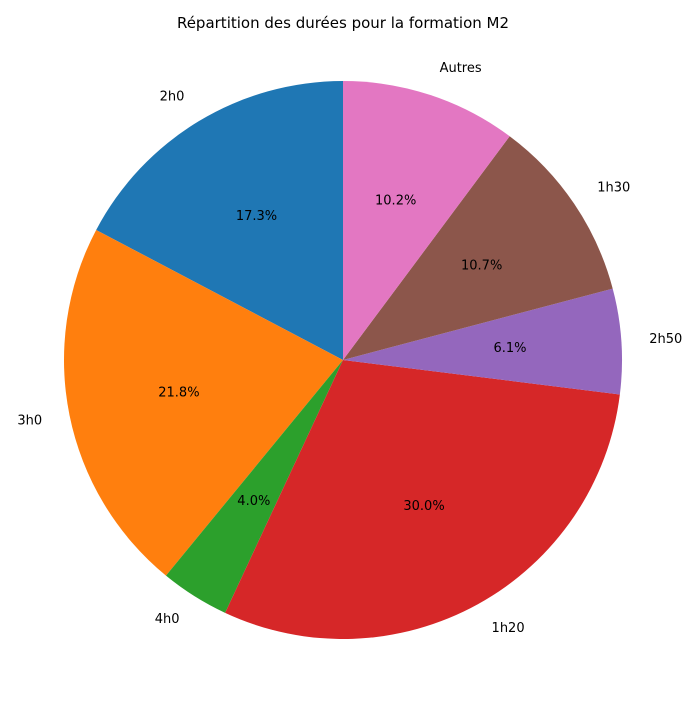 This screenshot has width=700, height=705. I want to click on pct-label-autres: 10.2%, so click(395, 201).